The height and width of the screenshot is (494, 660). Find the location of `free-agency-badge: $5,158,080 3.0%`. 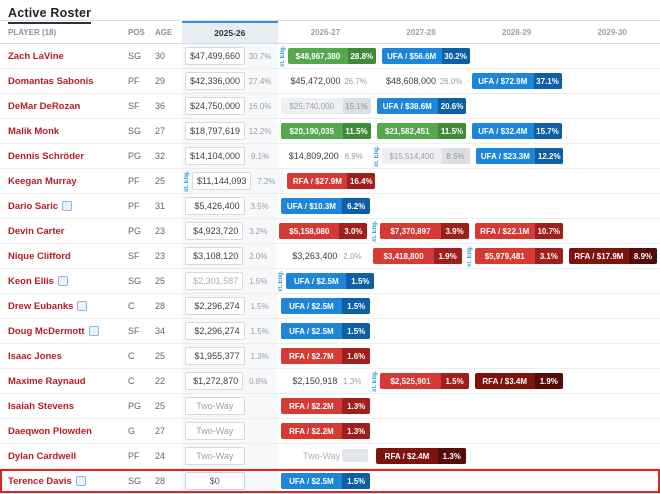

free-agency-badge: $5,158,080 3.0% is located at coordinates (323, 231).